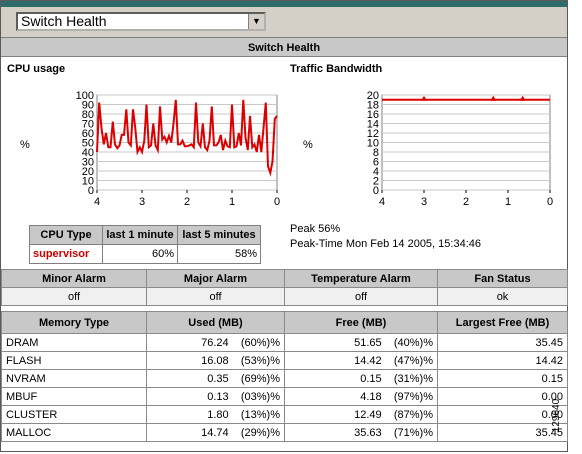  I want to click on used-mb-header: Used (MB), so click(215, 322).